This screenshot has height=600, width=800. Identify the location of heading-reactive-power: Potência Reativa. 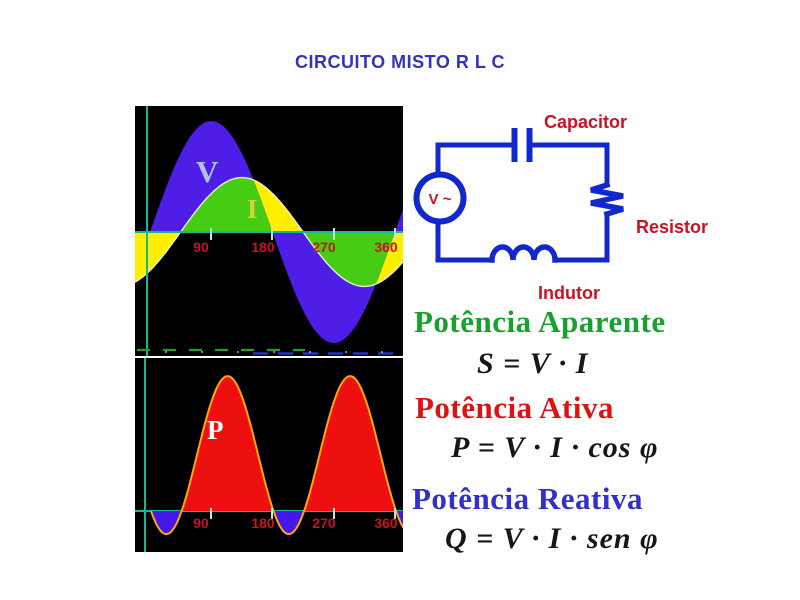
(527, 498).